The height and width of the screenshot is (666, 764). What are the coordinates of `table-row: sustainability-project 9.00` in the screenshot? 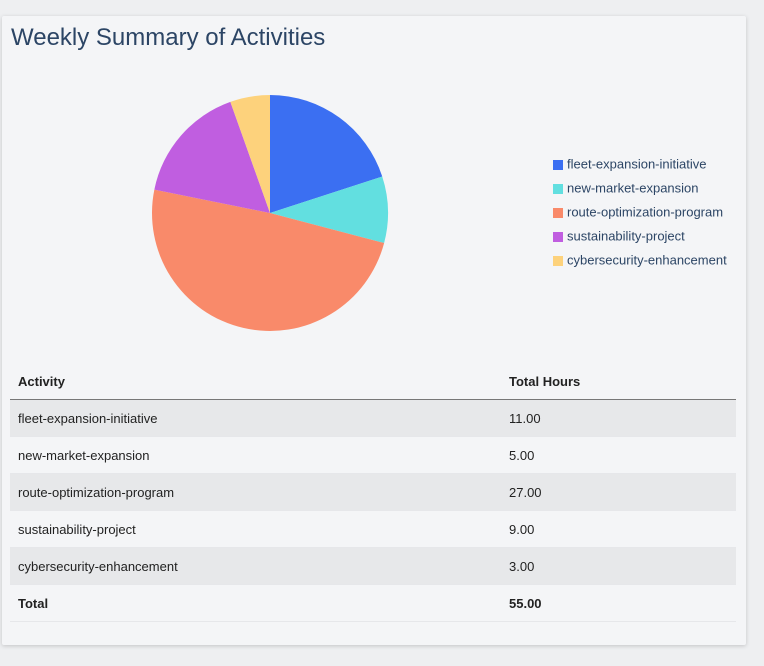 It's located at (373, 529).